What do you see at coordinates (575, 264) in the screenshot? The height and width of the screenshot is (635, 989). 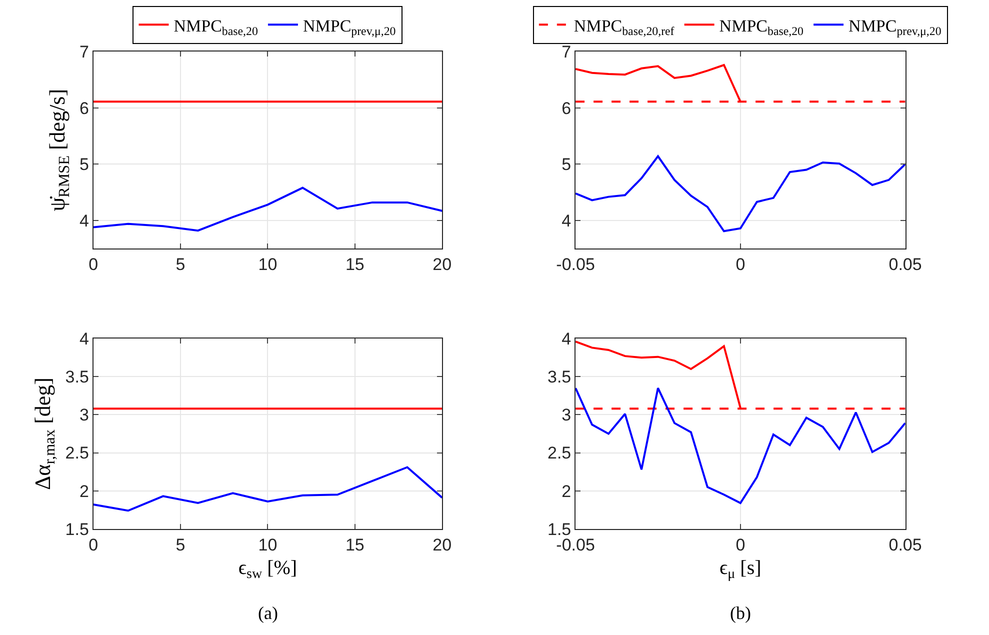 I see `x-tick-label: -0.05` at bounding box center [575, 264].